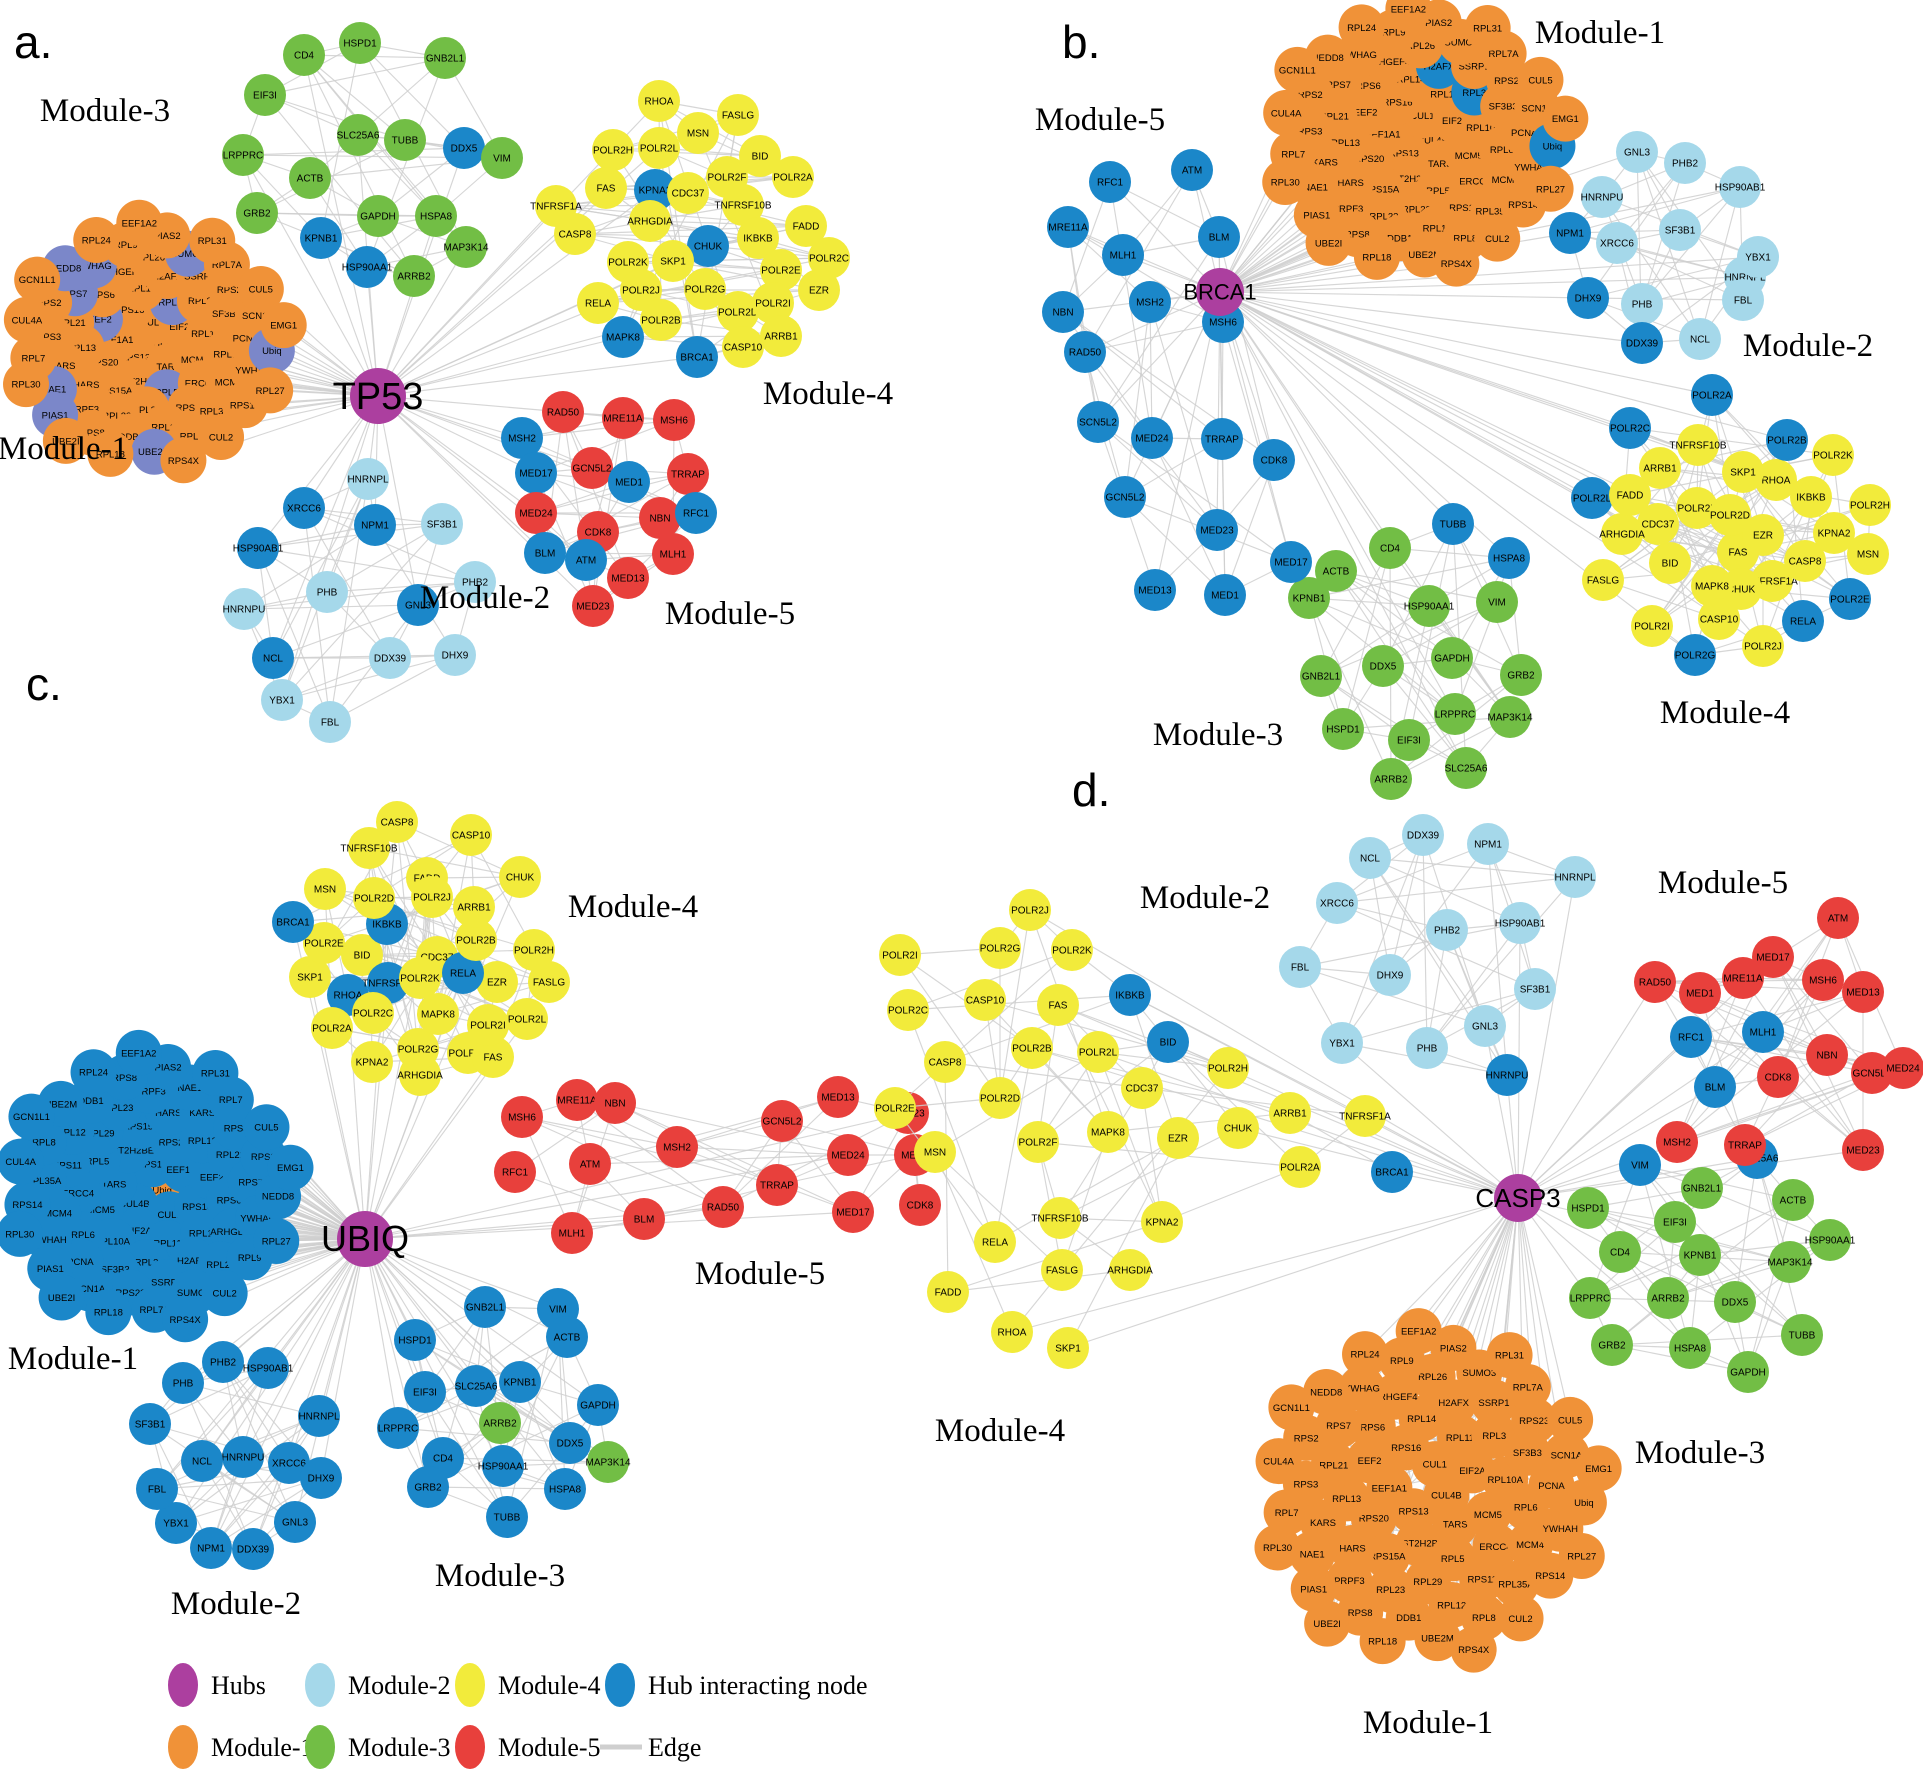  What do you see at coordinates (1290, 1113) in the screenshot?
I see `node-ARRB1` at bounding box center [1290, 1113].